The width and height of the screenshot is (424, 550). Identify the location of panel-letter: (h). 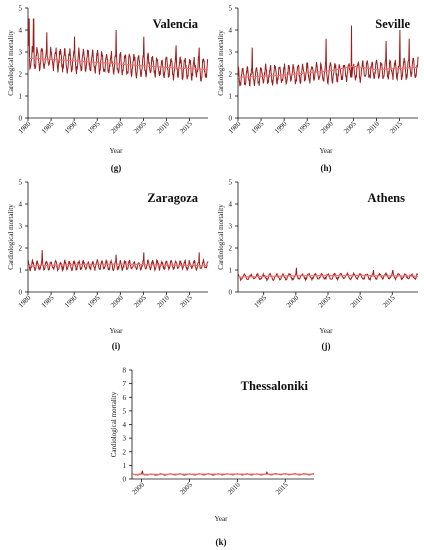
(326, 168).